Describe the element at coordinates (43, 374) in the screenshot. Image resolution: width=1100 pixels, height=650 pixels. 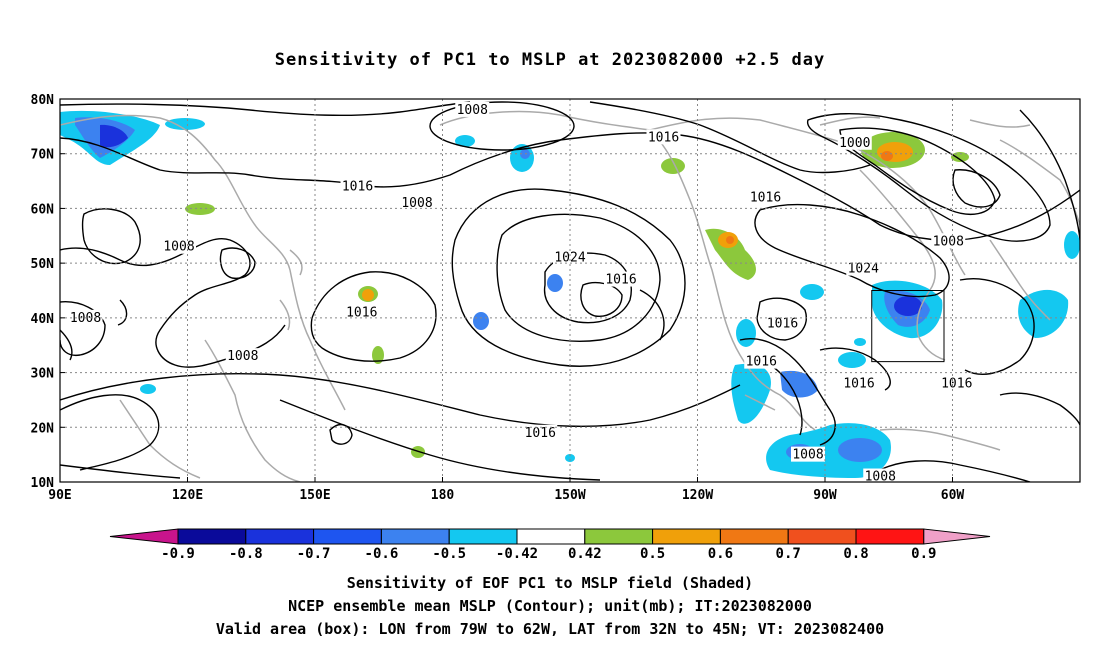
I see `lat-label: 30N` at that location.